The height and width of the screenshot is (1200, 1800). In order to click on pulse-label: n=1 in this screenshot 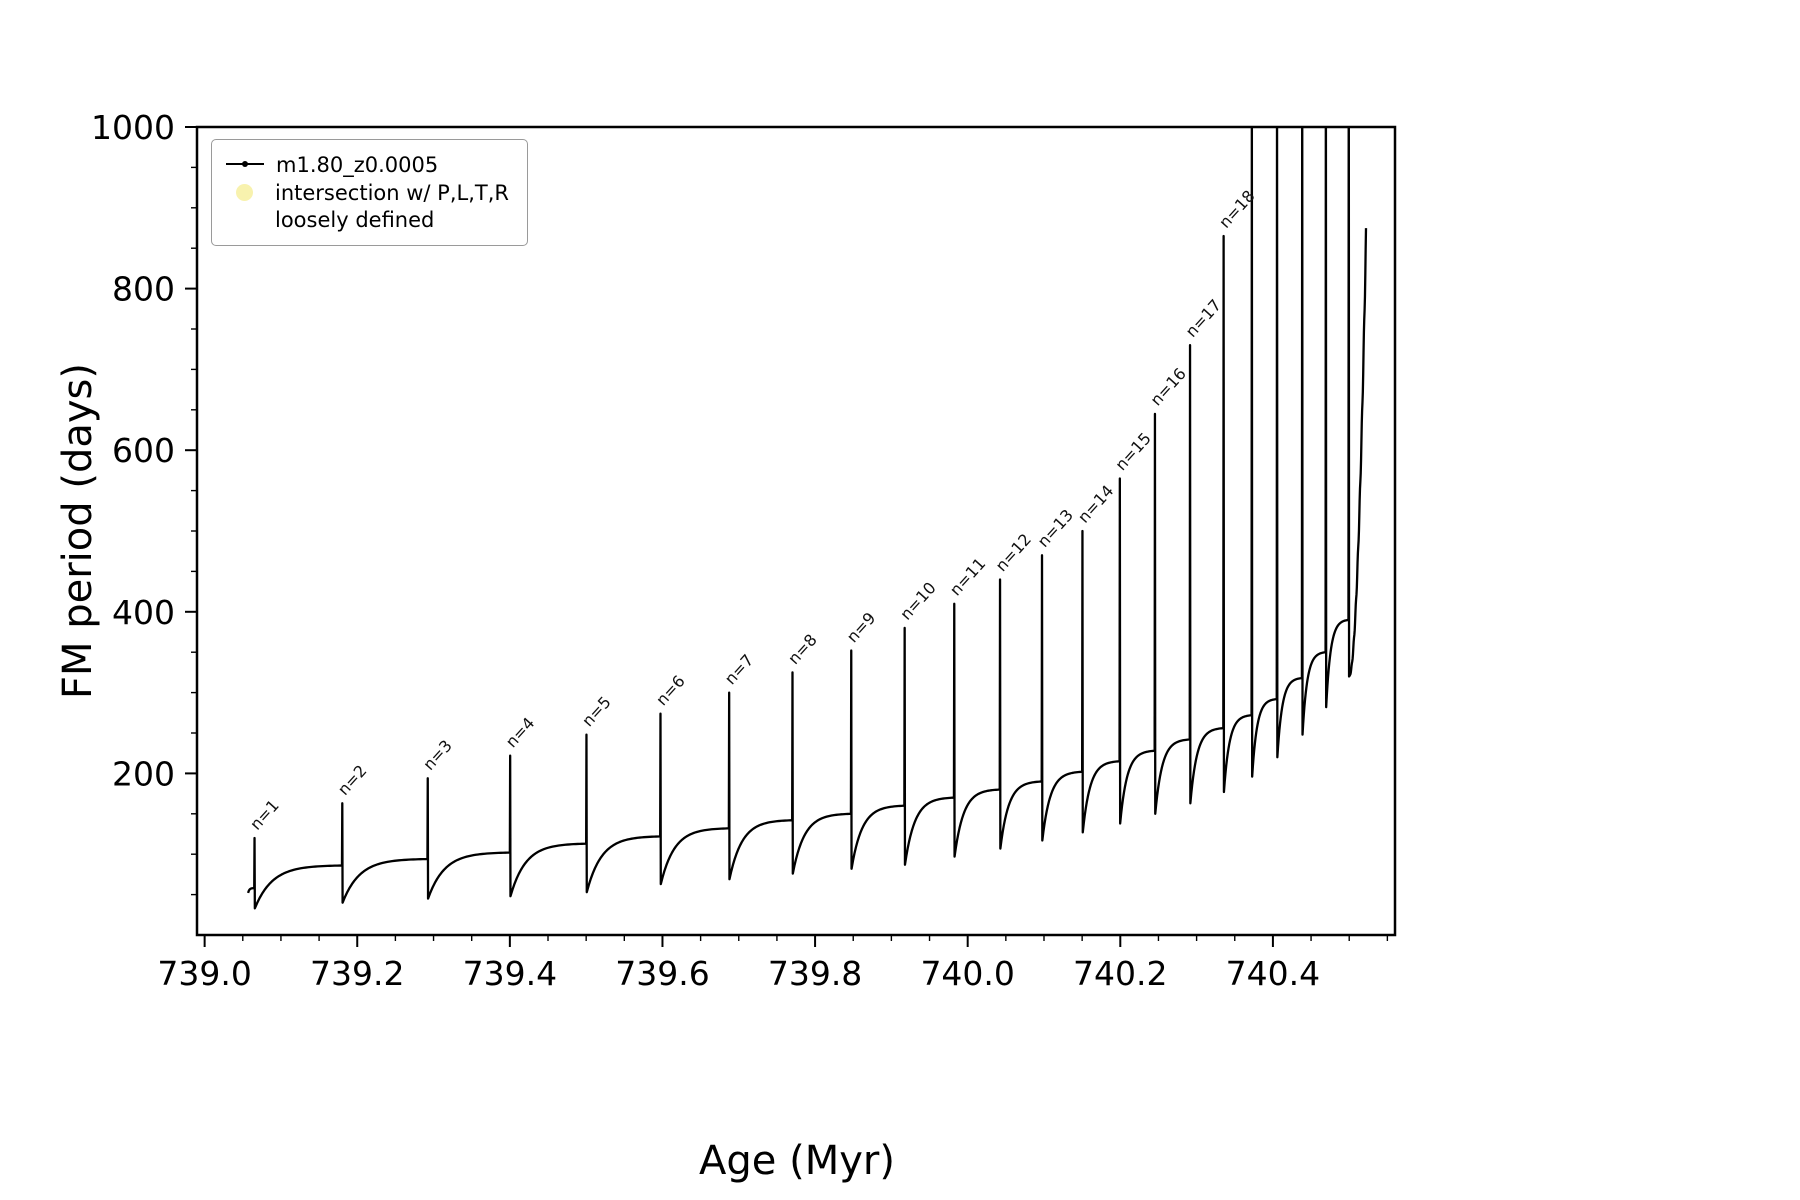, I will do `click(264, 815)`.